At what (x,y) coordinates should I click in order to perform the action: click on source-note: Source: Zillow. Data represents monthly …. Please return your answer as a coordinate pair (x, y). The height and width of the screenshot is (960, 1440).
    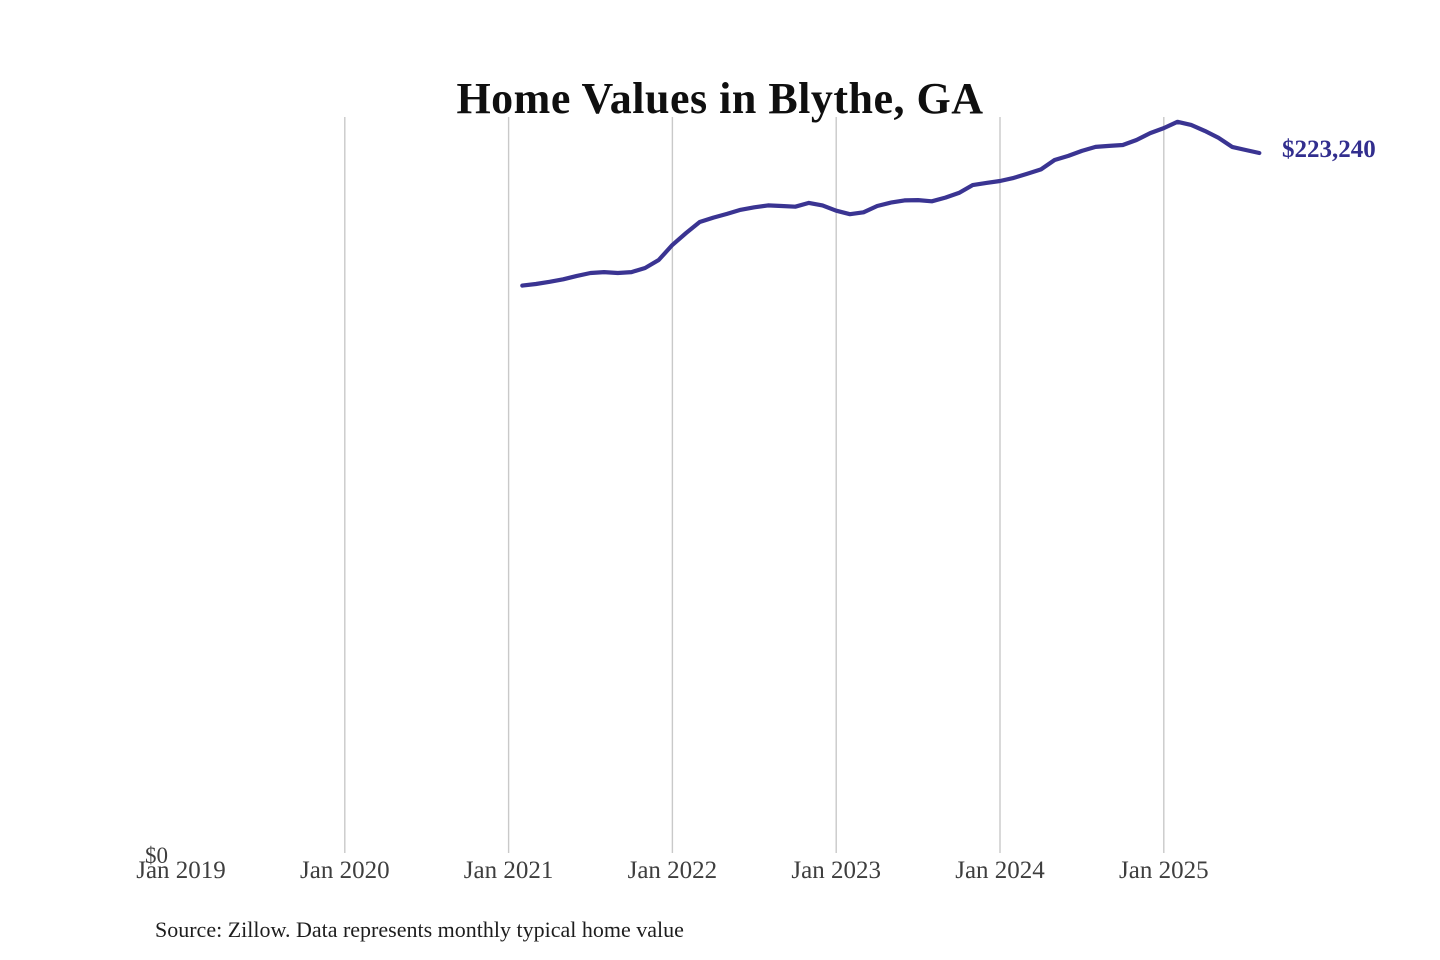
    Looking at the image, I should click on (419, 929).